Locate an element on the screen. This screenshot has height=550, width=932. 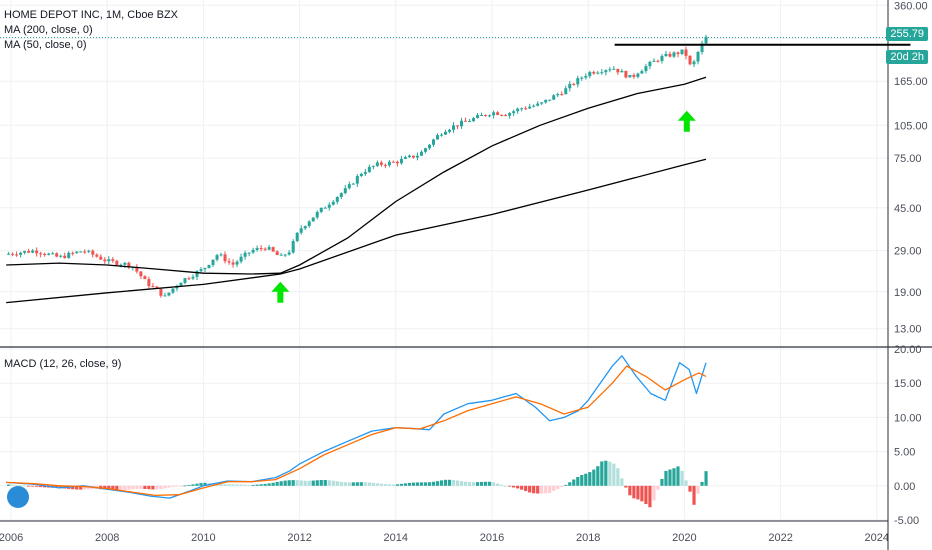
ma200-legend: MA (200, close, 0) is located at coordinates (48, 30).